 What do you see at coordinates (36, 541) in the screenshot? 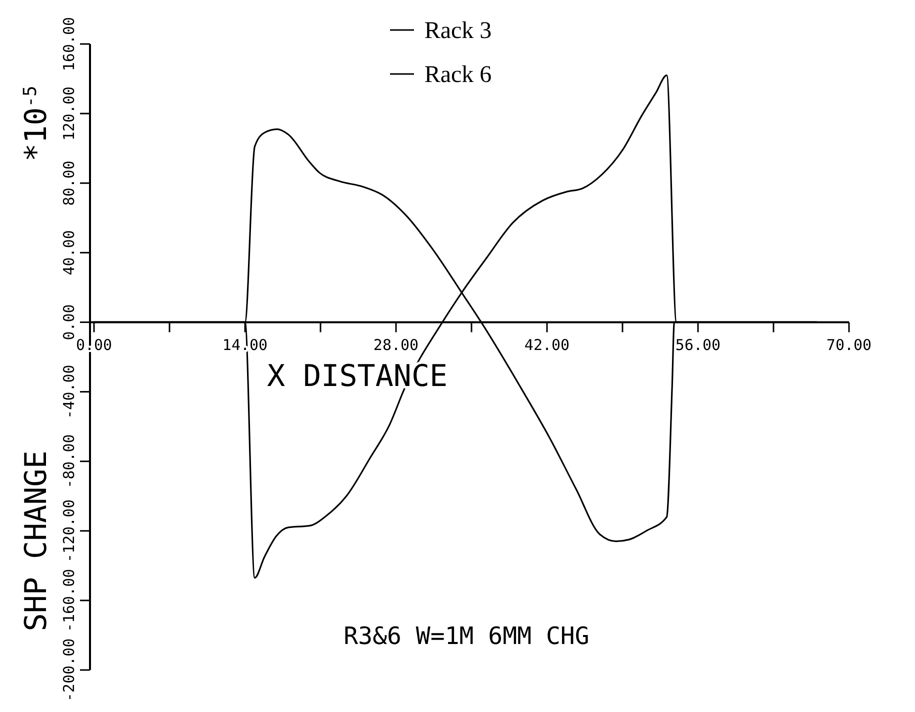
I see `y-axis-title: SHP CHANGE` at bounding box center [36, 541].